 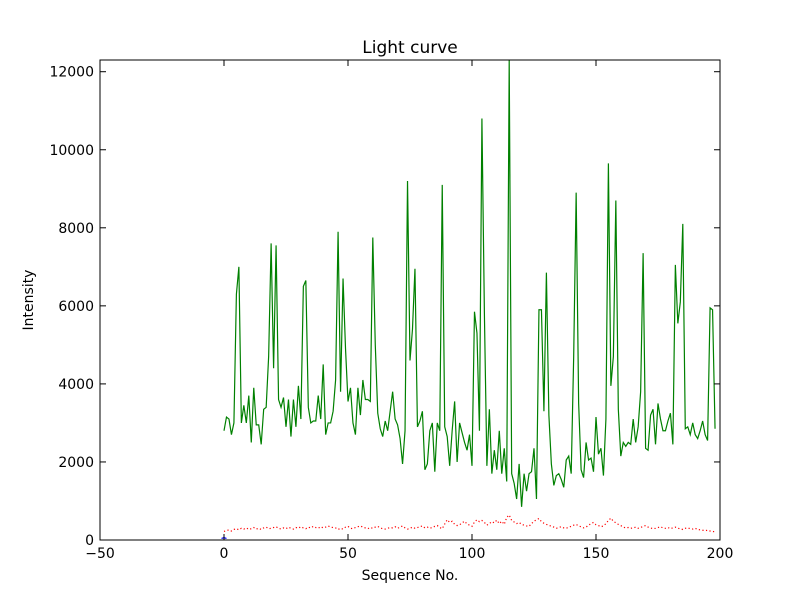 What do you see at coordinates (100, 554) in the screenshot?
I see `x-tick-label: −50` at bounding box center [100, 554].